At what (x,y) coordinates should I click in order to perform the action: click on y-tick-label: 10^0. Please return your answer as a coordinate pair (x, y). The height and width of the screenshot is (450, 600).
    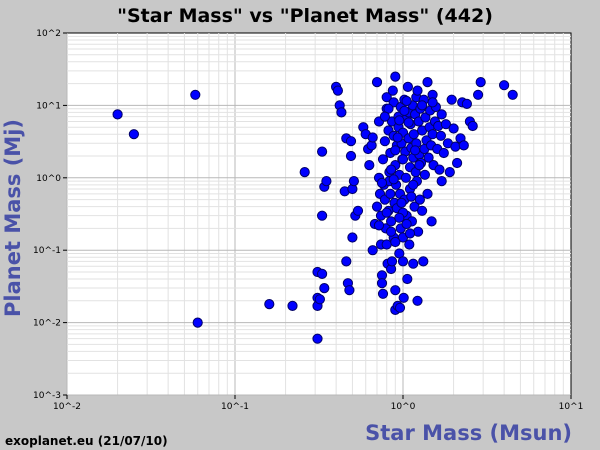
    Looking at the image, I should click on (48, 179).